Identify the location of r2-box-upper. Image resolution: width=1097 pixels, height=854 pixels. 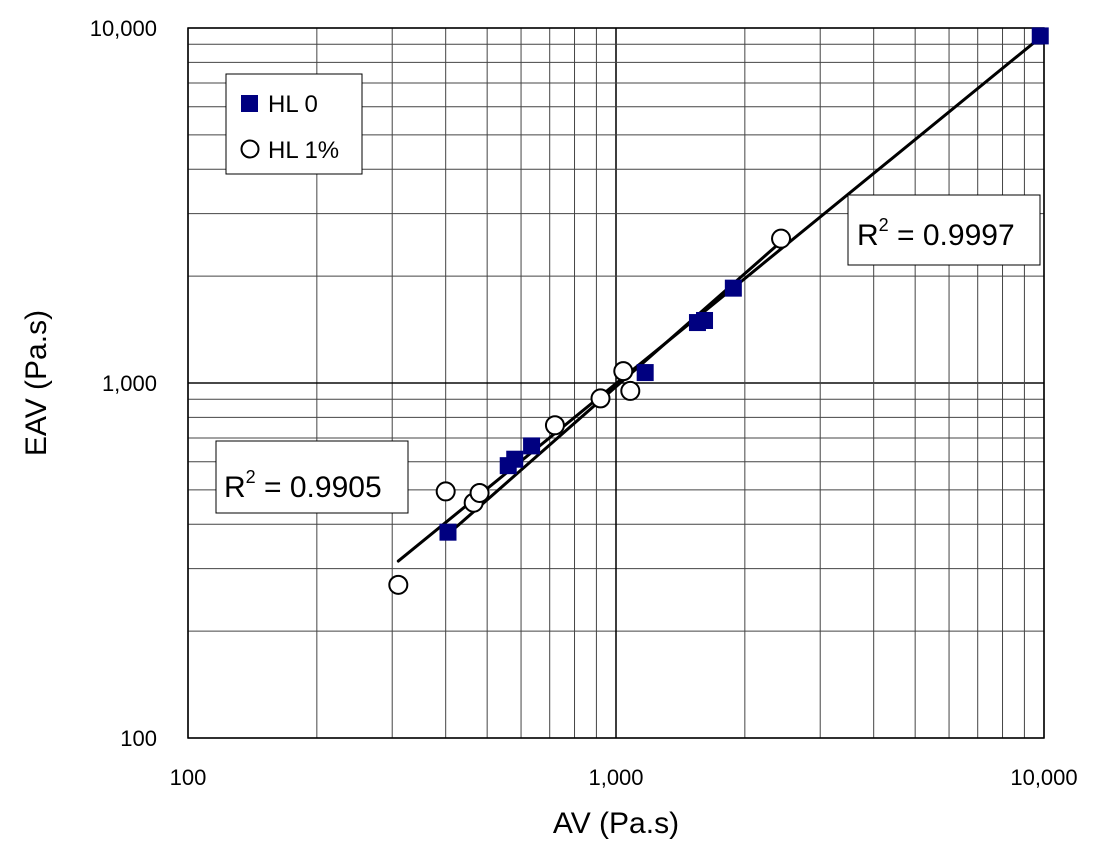
(944, 230).